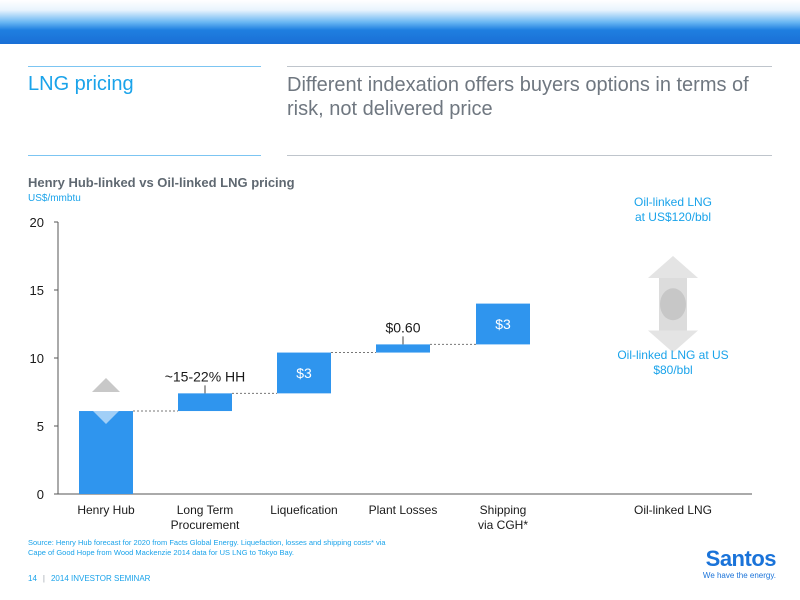  I want to click on y-tick-label: 0, so click(40, 494).